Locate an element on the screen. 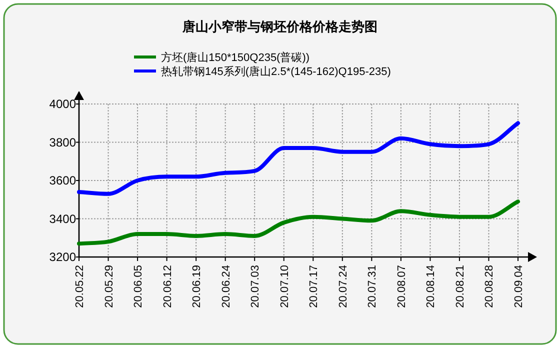  x-tick-label: 20.08.28 is located at coordinates (490, 286).